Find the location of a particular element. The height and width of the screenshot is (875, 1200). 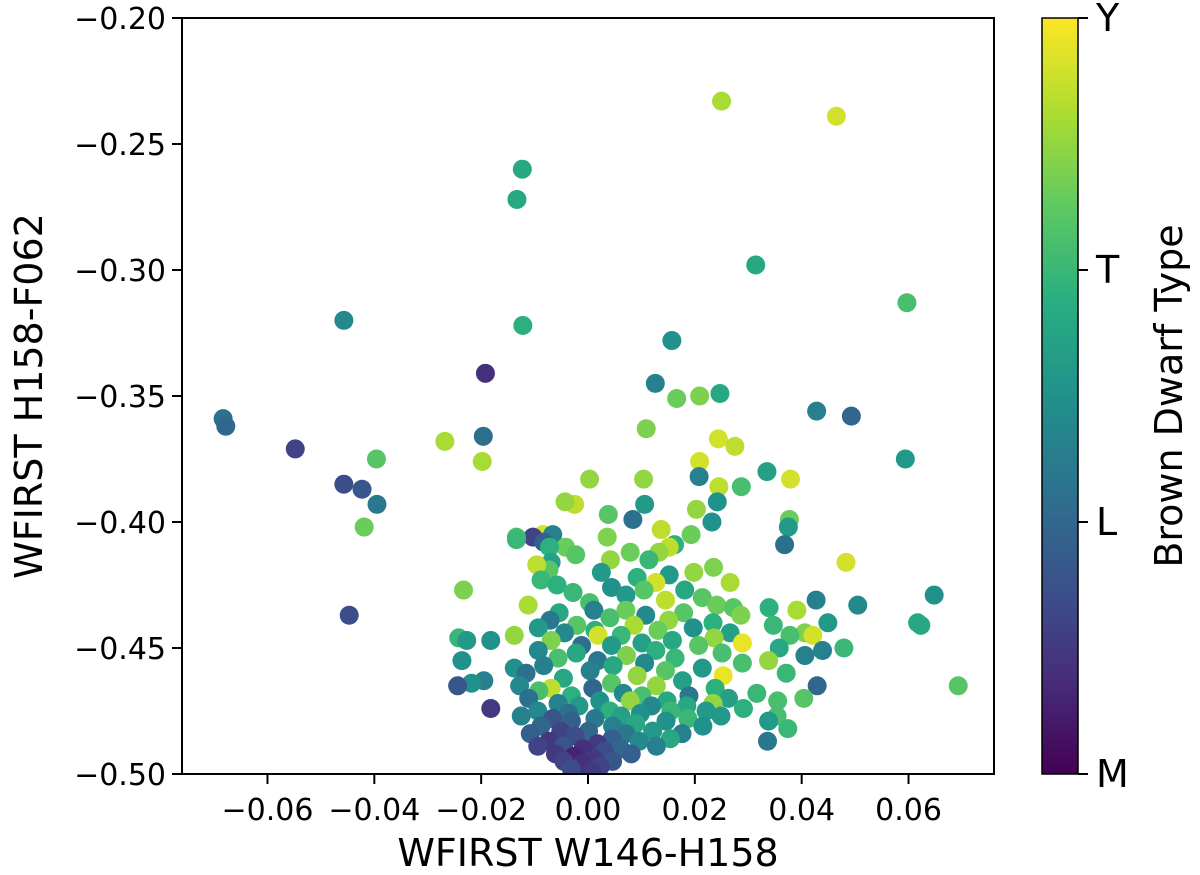

x-axis-title: WFIRST W146-H158 is located at coordinates (587, 853).